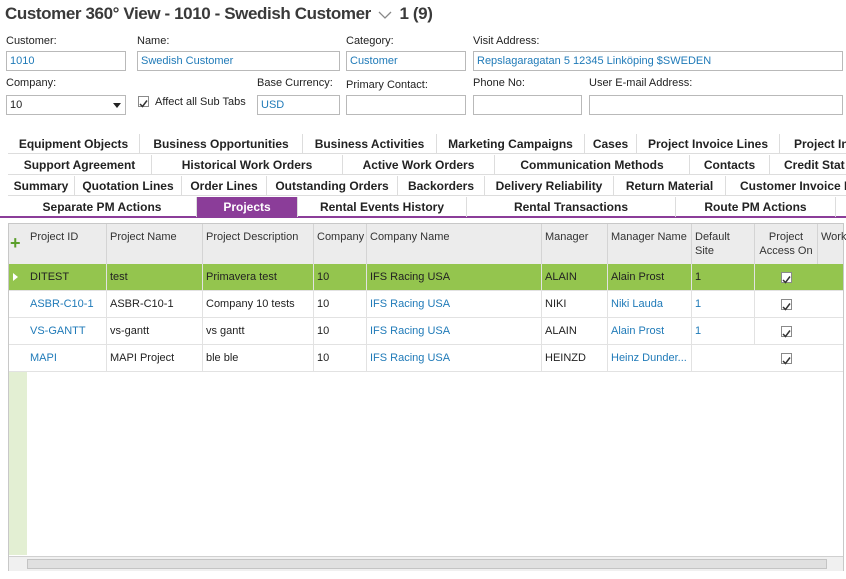  I want to click on tab: Return Material, so click(670, 186).